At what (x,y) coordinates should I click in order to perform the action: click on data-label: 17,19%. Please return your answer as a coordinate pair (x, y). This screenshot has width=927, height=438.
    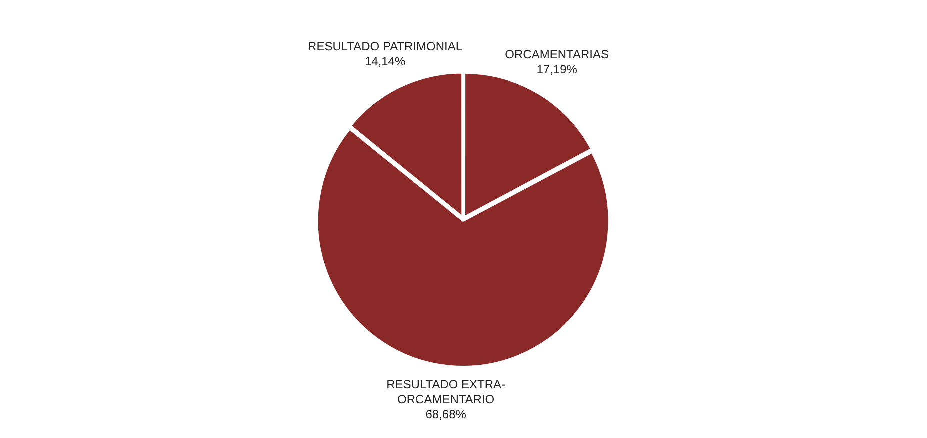
    Looking at the image, I should click on (557, 69).